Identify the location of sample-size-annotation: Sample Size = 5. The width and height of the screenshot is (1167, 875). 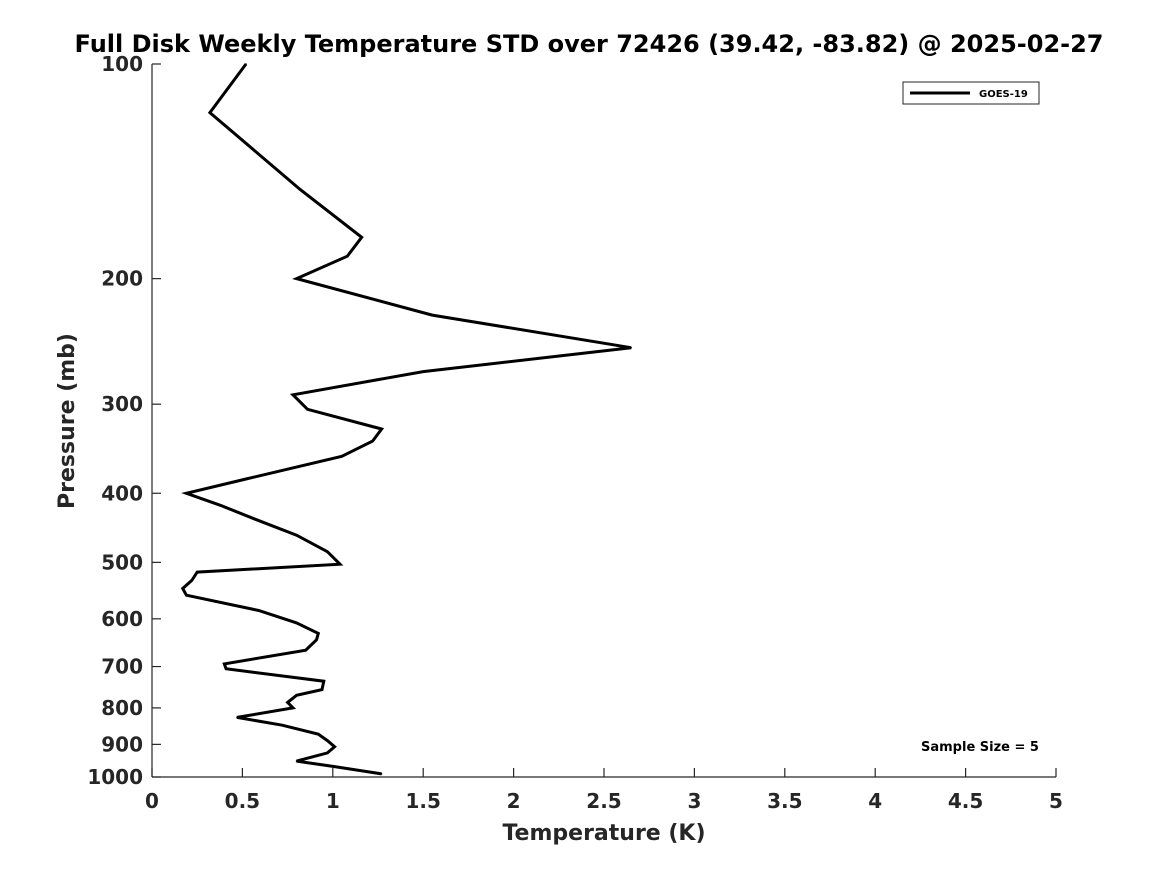
(980, 747).